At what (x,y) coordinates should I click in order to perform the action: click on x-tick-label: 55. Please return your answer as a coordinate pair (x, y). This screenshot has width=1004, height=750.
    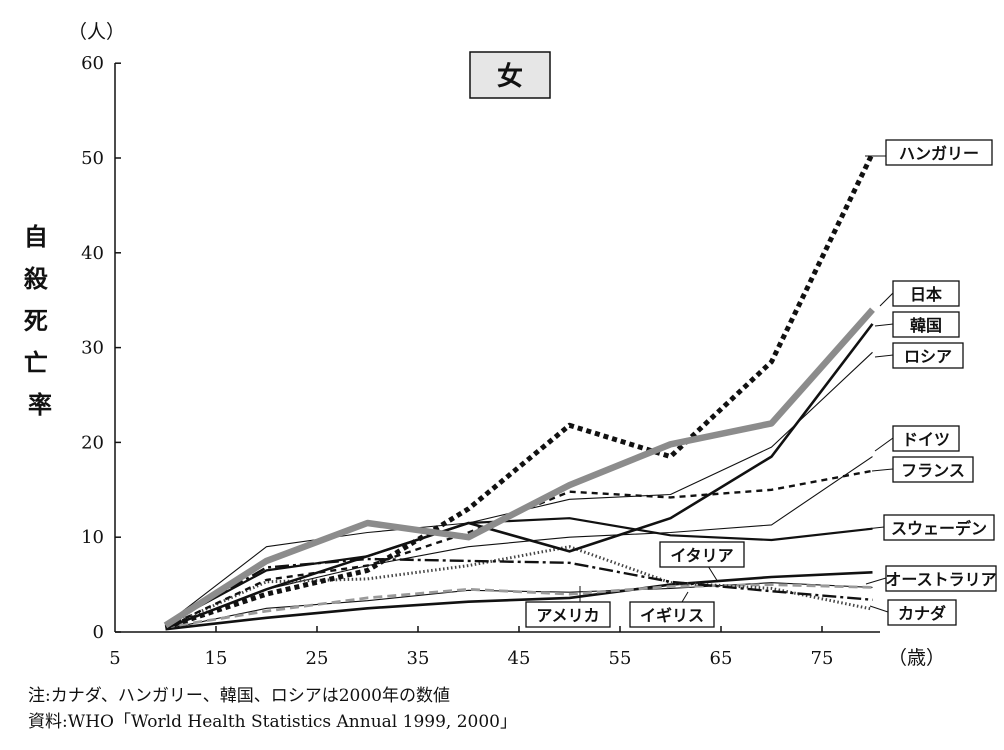
    Looking at the image, I should click on (620, 658).